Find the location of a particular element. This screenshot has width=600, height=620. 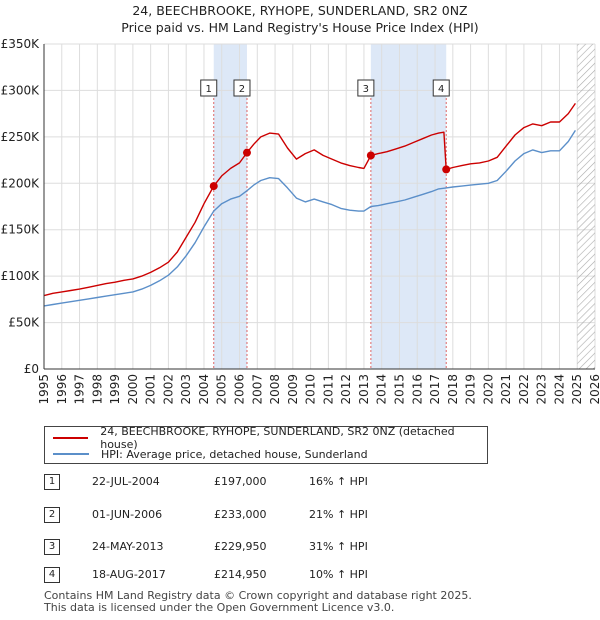

sale-label-number: 4 is located at coordinates (441, 89).